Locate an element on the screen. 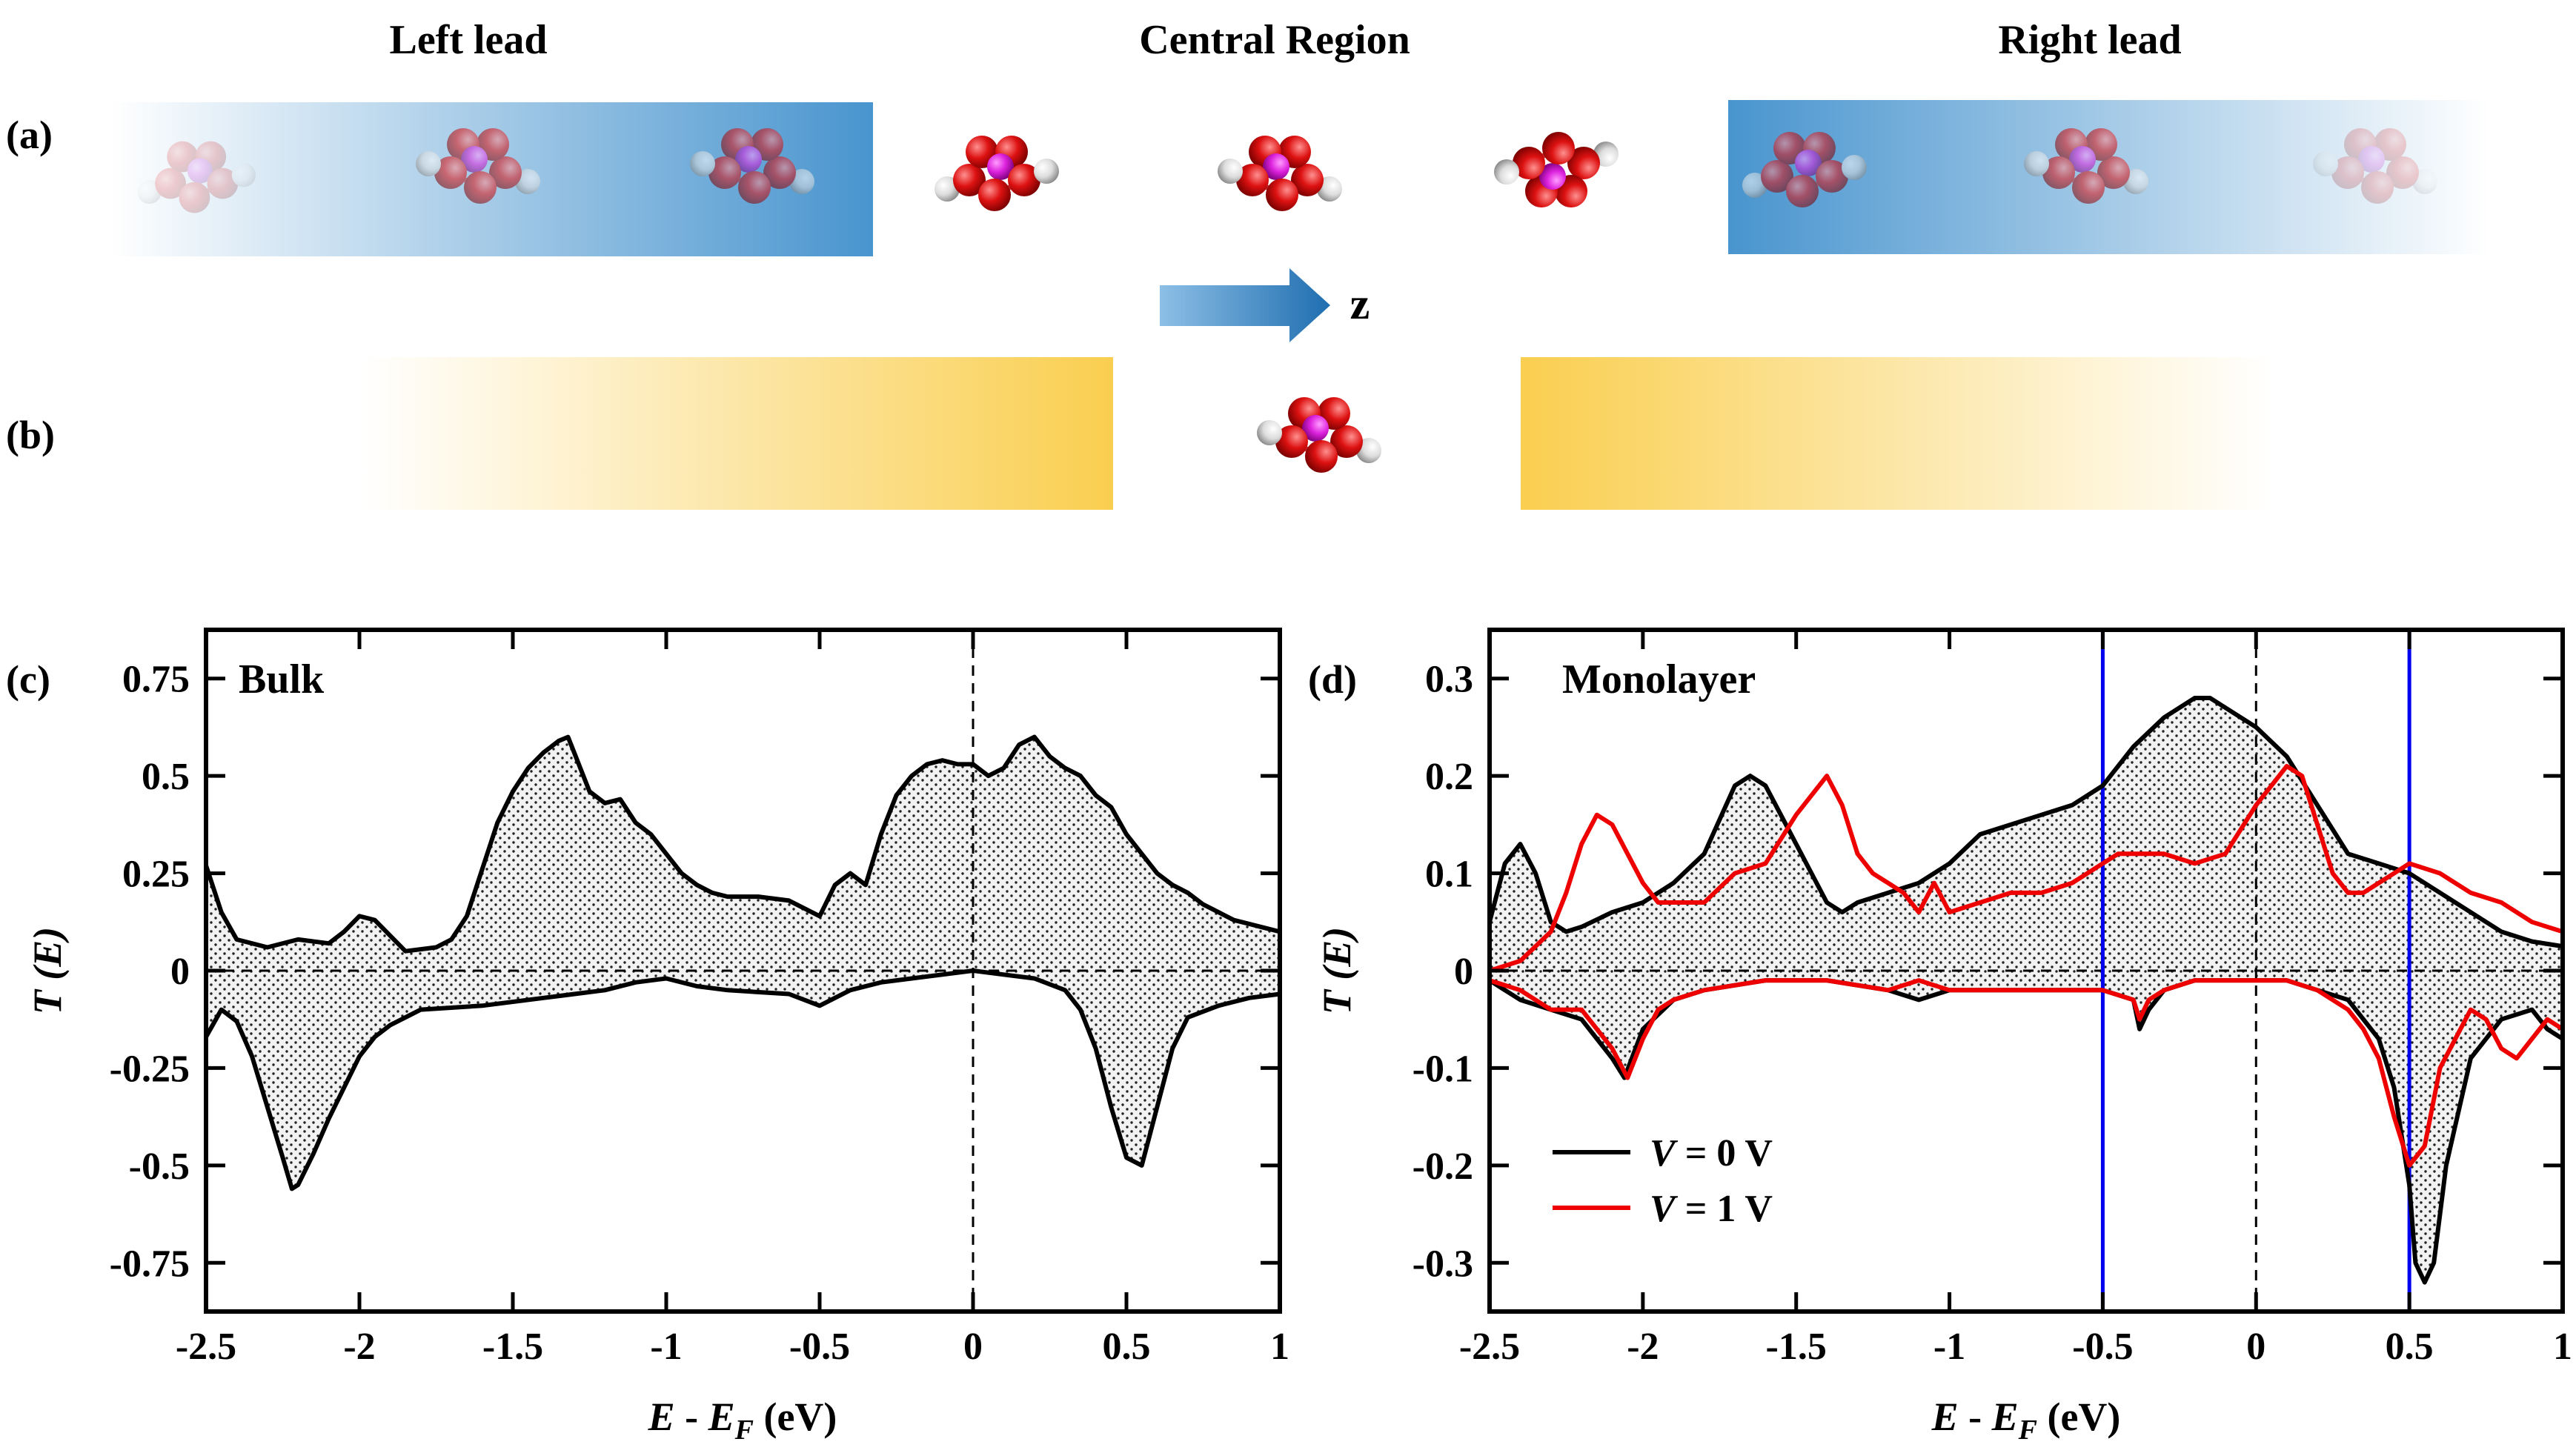 The width and height of the screenshot is (2576, 1456). chart-c-ytick-label-5: -0.5 is located at coordinates (159, 1167).